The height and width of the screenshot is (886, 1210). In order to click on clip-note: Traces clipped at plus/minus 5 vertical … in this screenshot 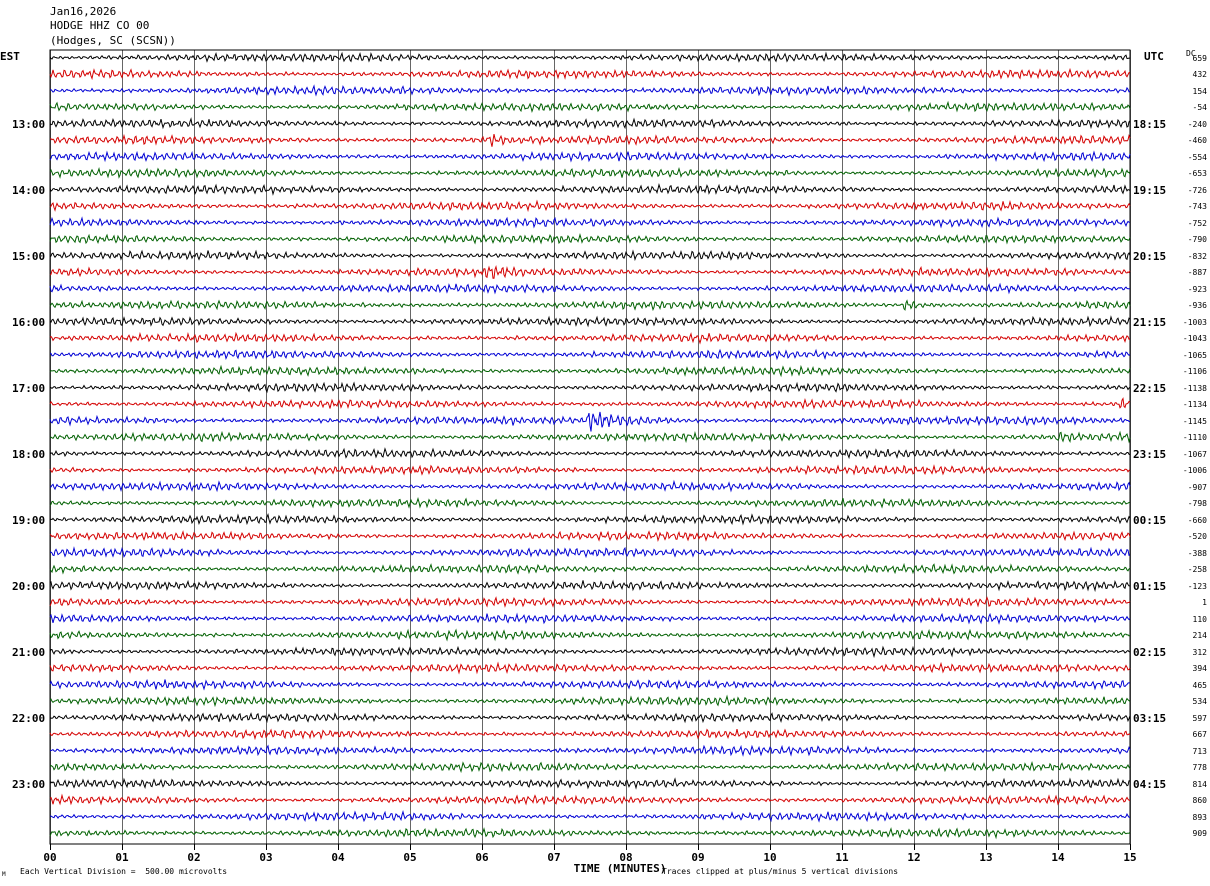, I will do `click(780, 871)`.